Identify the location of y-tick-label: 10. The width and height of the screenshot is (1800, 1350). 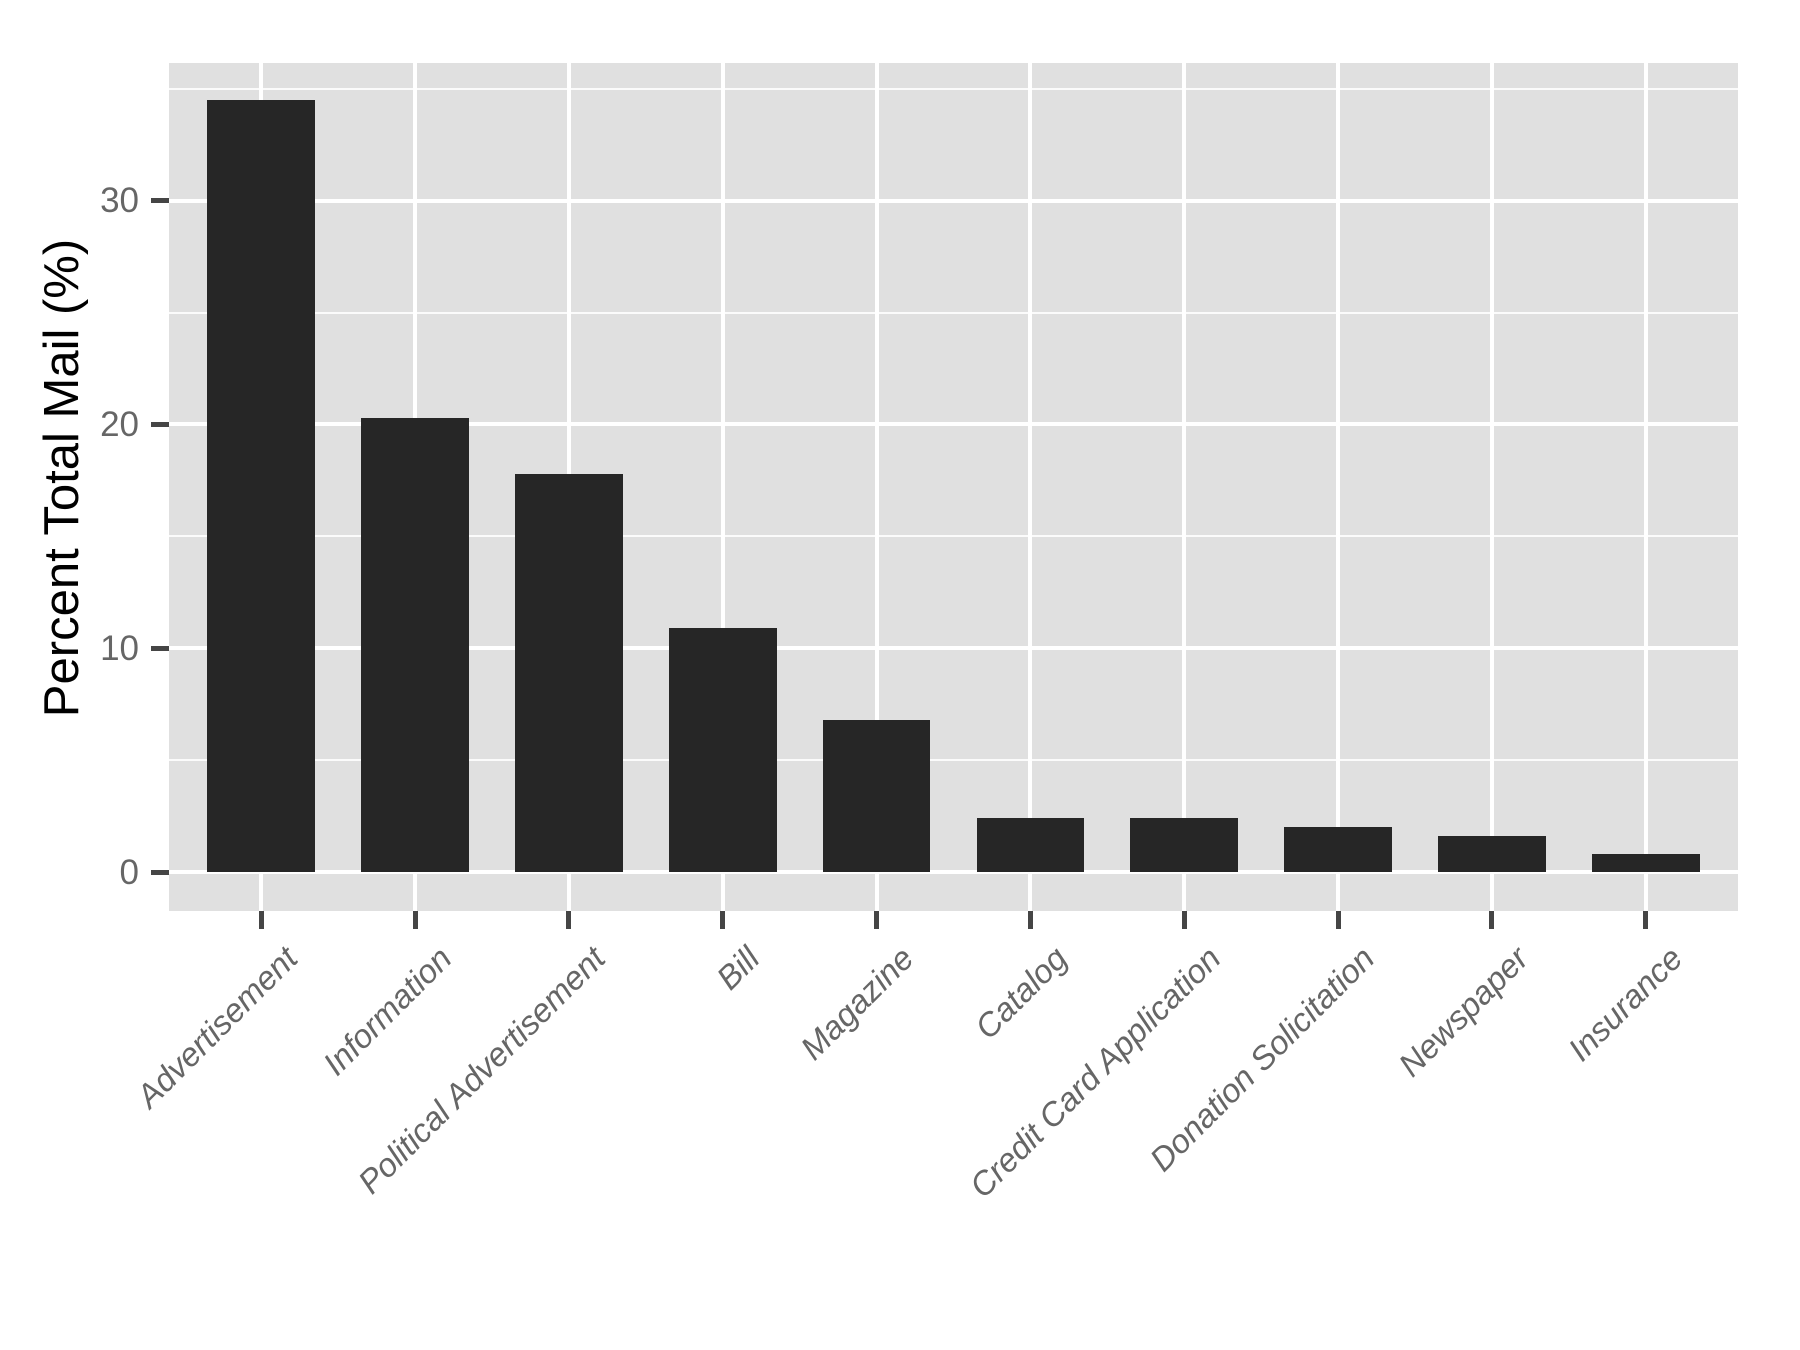
(119, 648).